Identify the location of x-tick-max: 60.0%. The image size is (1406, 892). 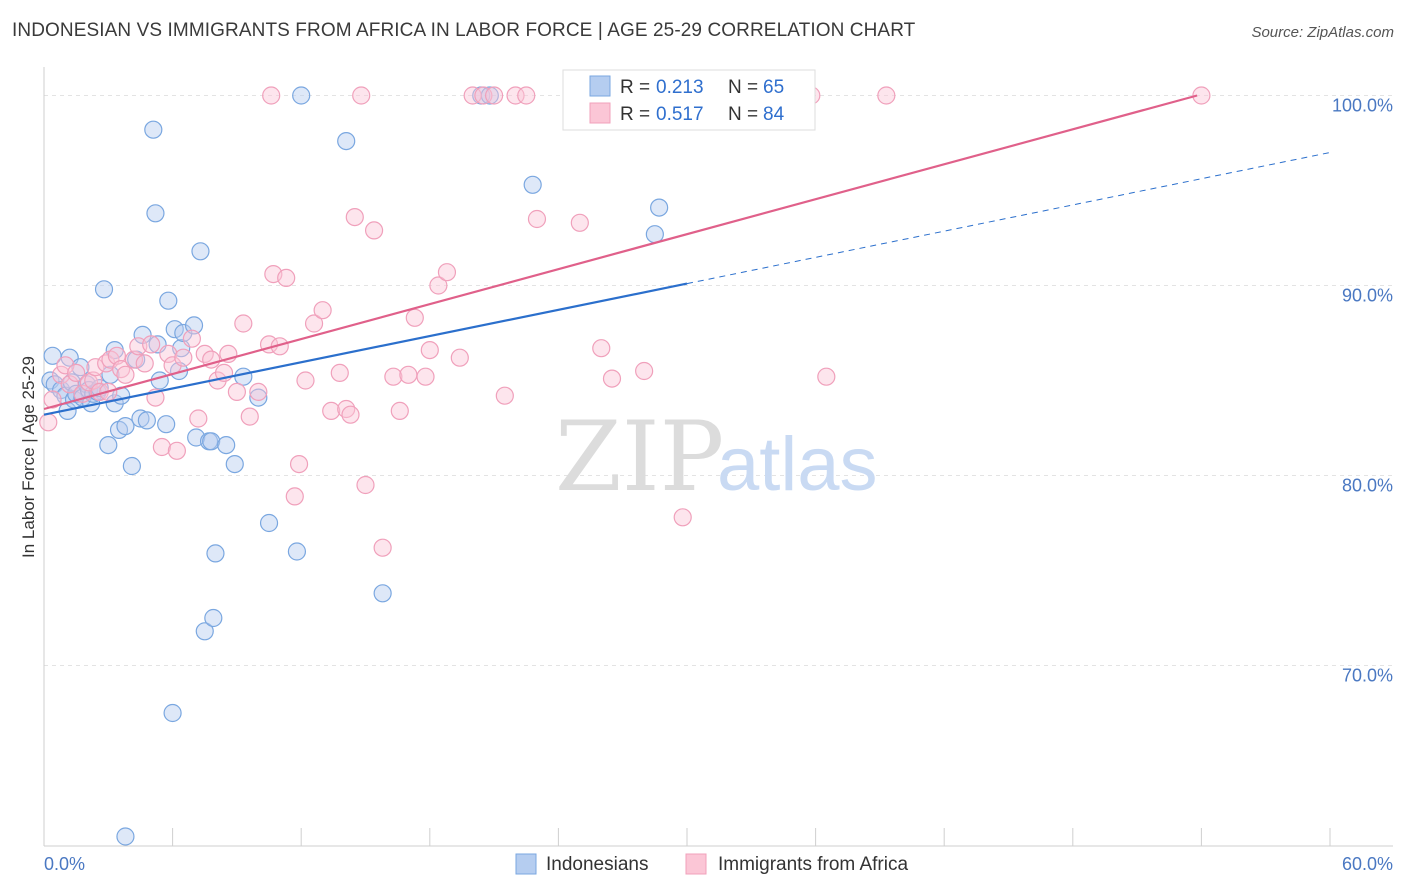
(1367, 864).